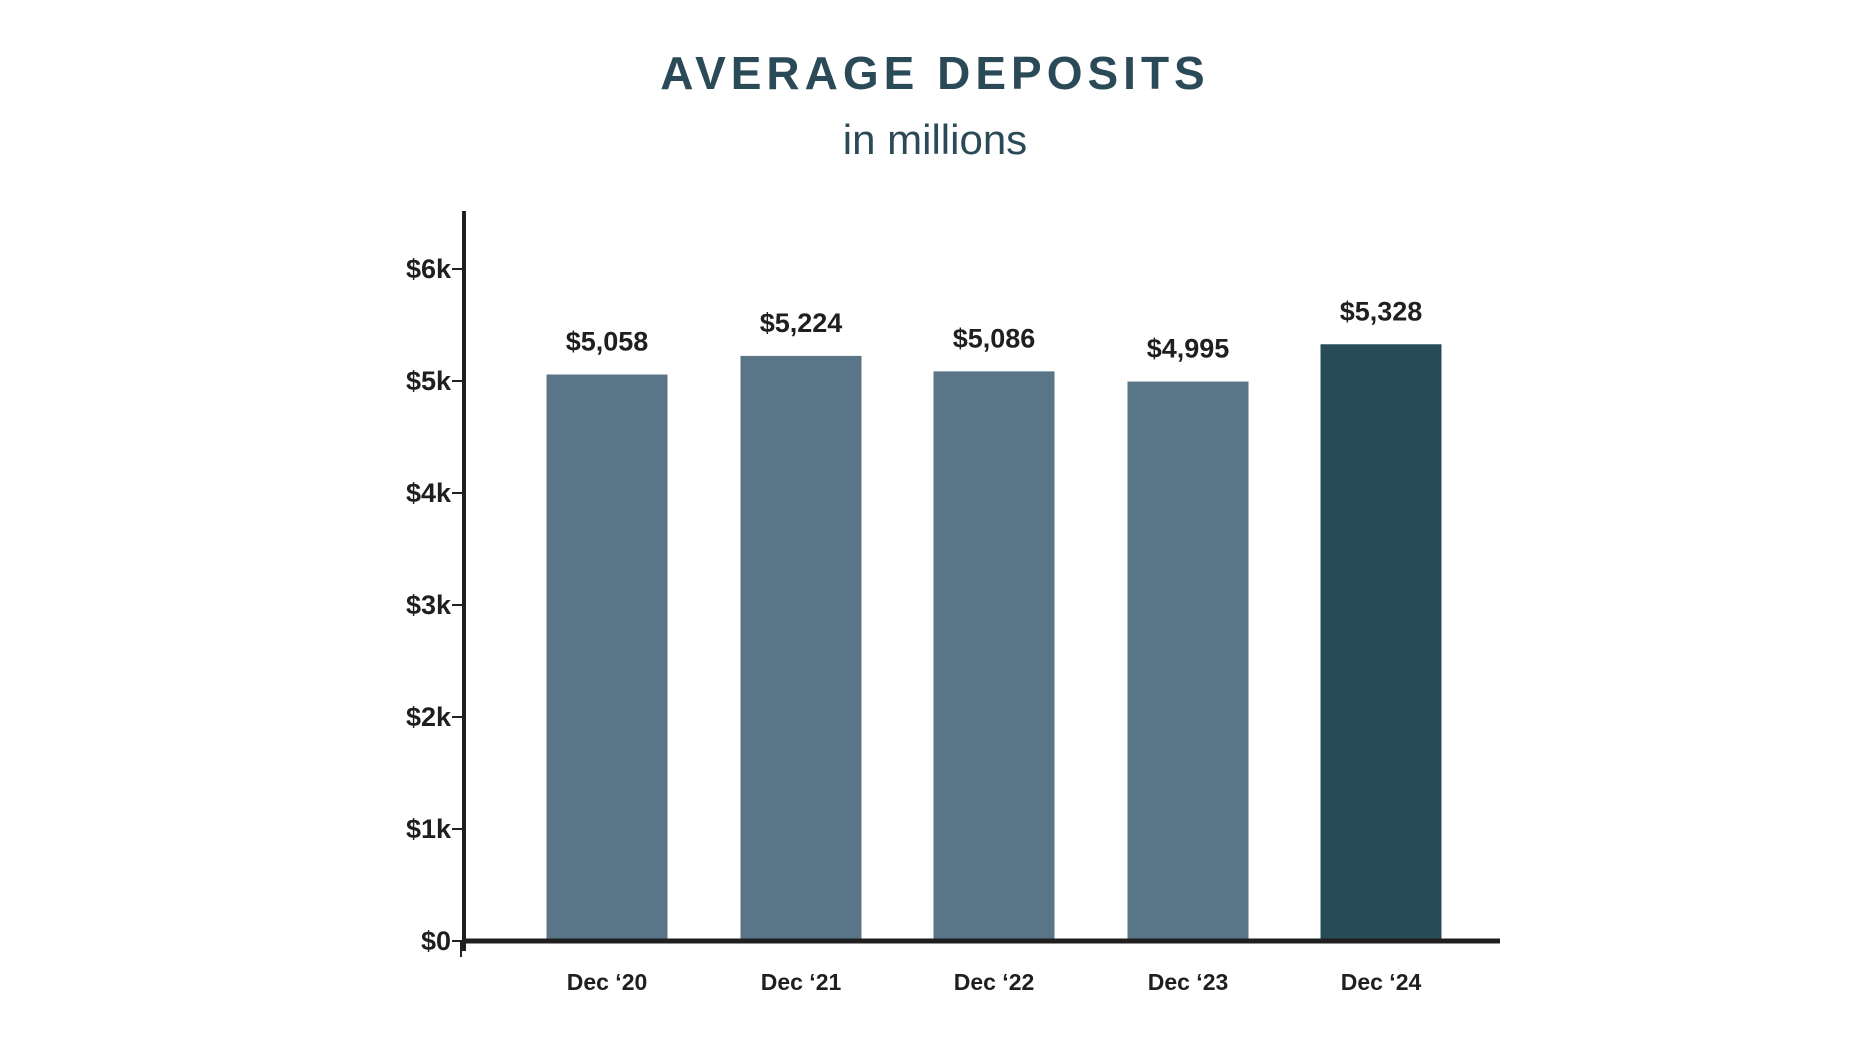 This screenshot has height=1045, width=1857. What do you see at coordinates (935, 139) in the screenshot?
I see `chart-subtitle: in millions` at bounding box center [935, 139].